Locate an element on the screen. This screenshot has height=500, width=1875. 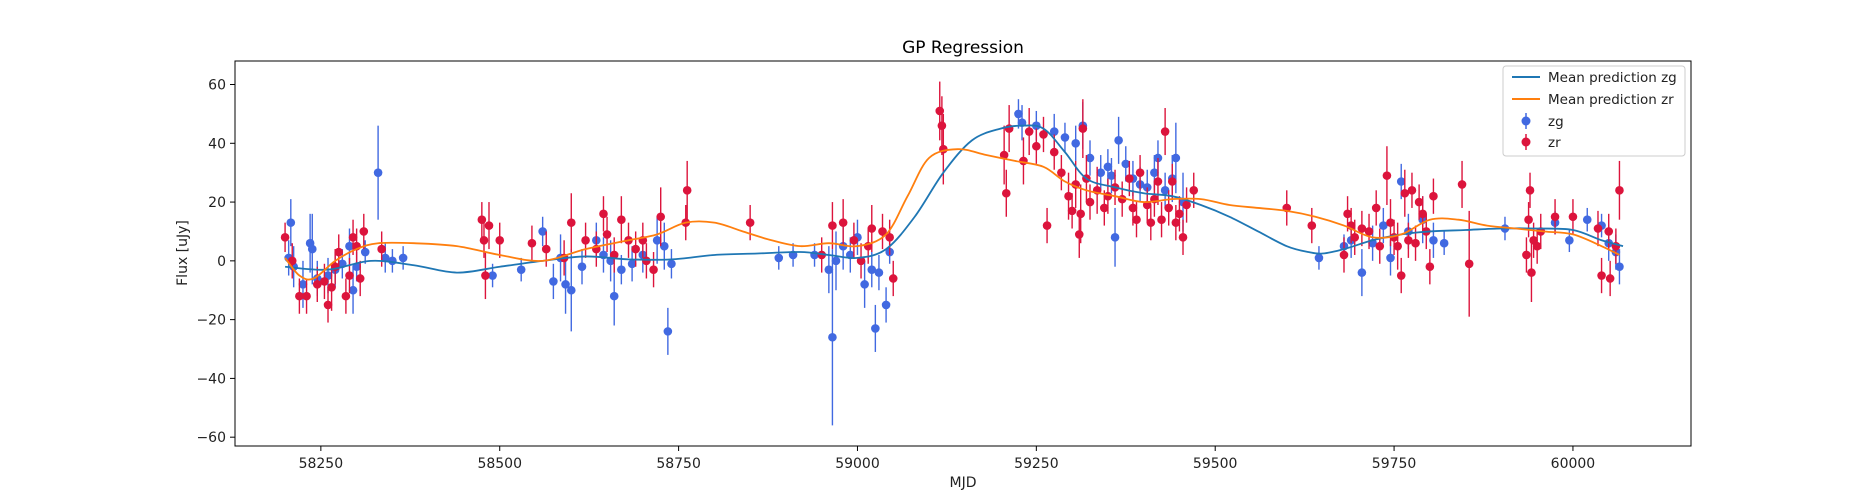
y-tick-label: −20 is located at coordinates (211, 321).